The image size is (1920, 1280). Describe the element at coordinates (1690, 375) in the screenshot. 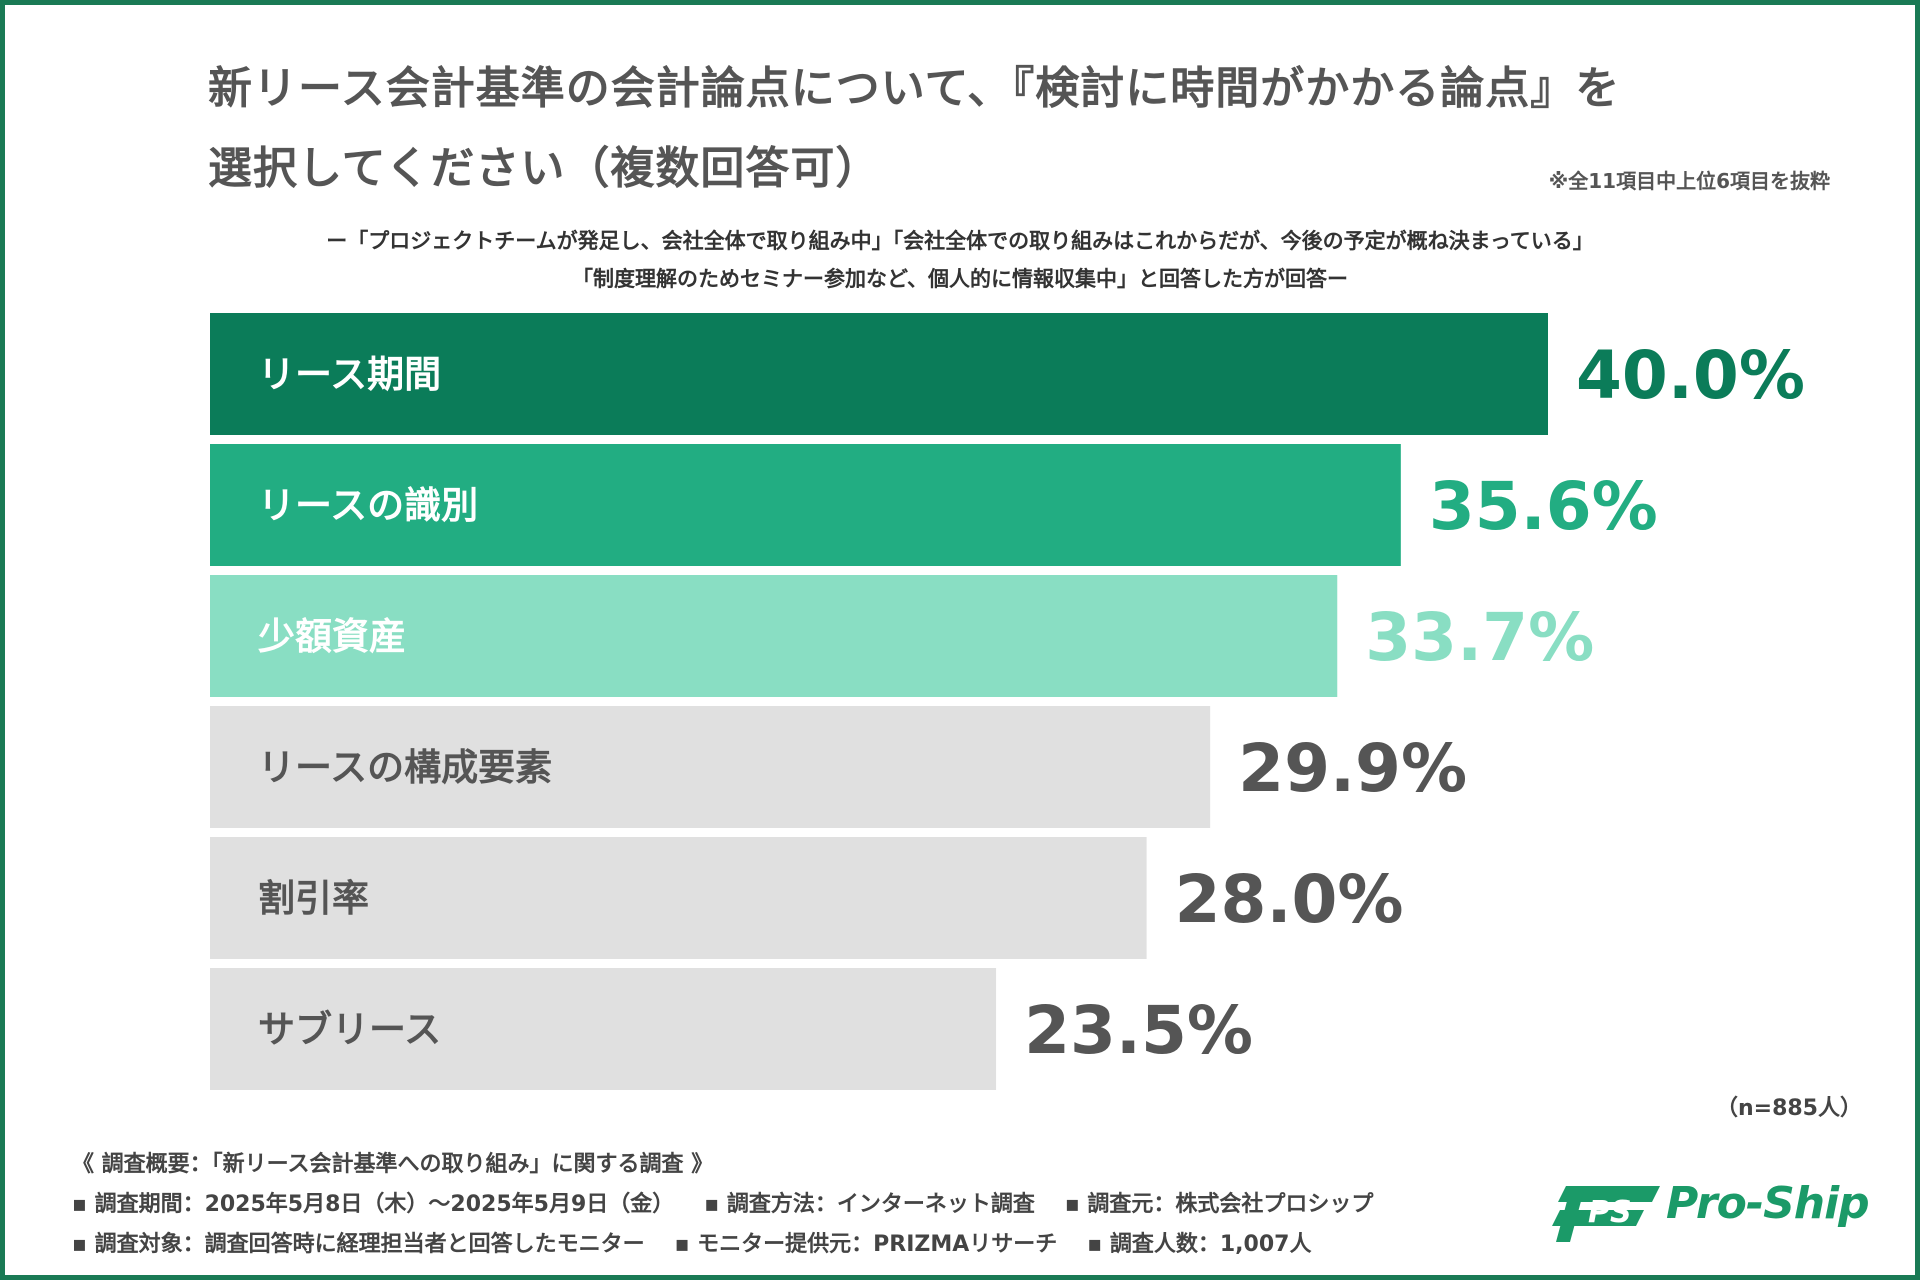

I see `bar-value-label-1: 40.0%` at that location.